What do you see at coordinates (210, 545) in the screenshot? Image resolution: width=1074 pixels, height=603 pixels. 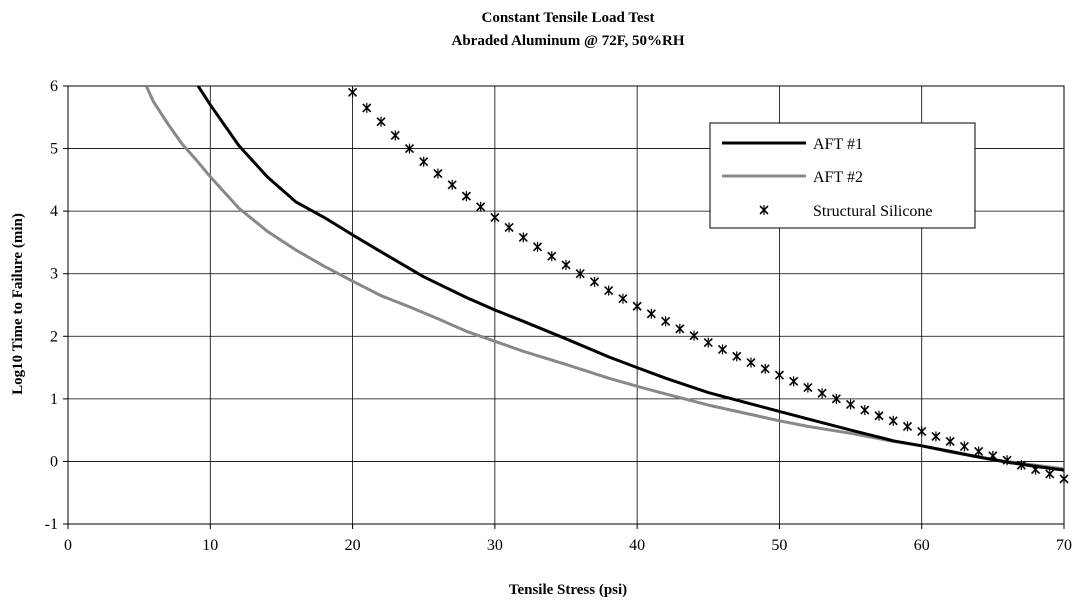 I see `x-tick-label: 10` at bounding box center [210, 545].